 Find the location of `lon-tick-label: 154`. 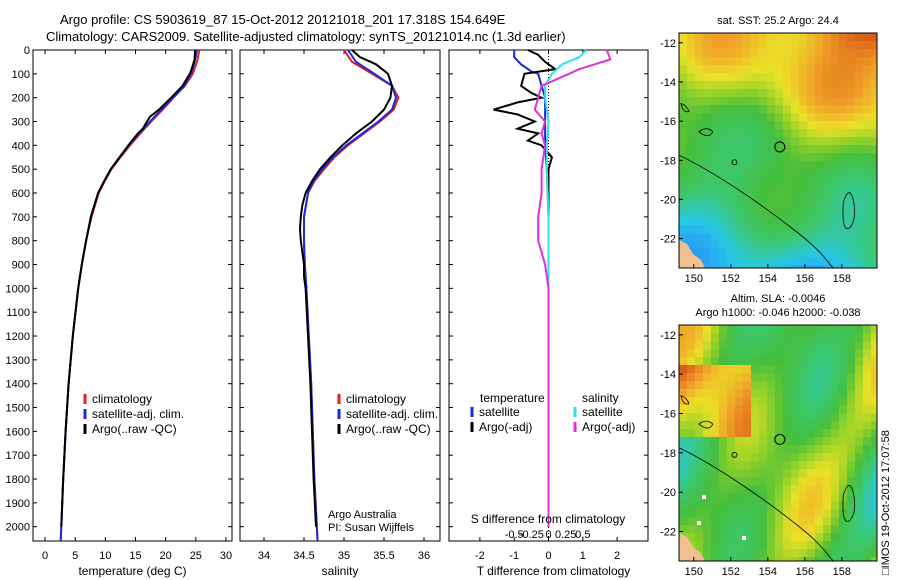

lon-tick-label: 154 is located at coordinates (768, 279).